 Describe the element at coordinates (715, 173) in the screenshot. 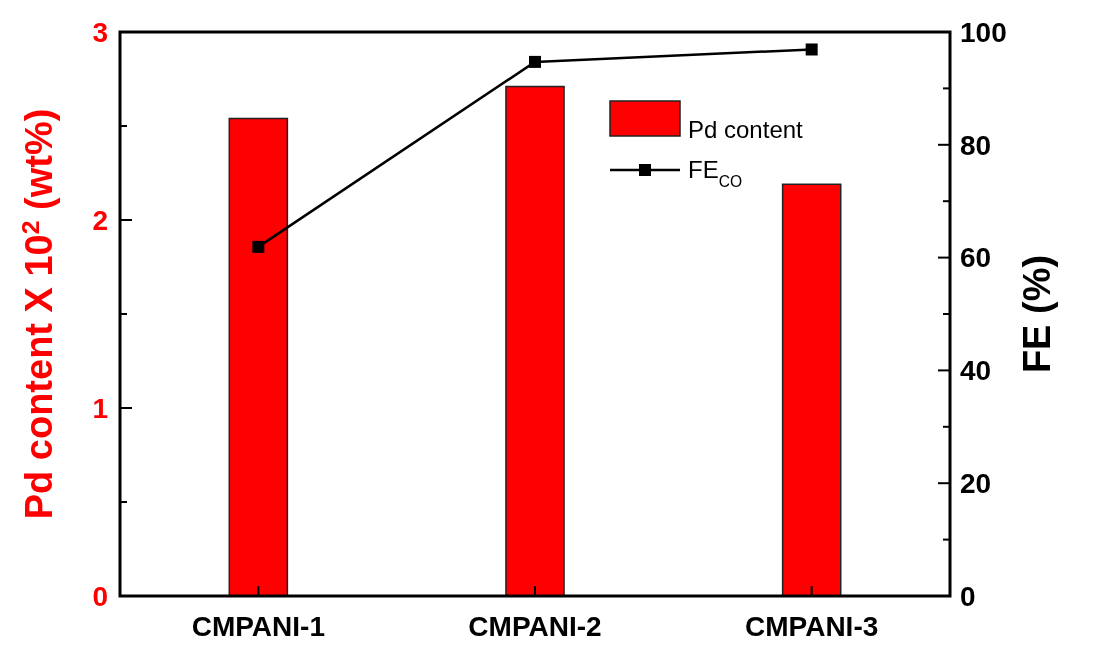

I see `legend-label: FE$_{CO}$` at that location.